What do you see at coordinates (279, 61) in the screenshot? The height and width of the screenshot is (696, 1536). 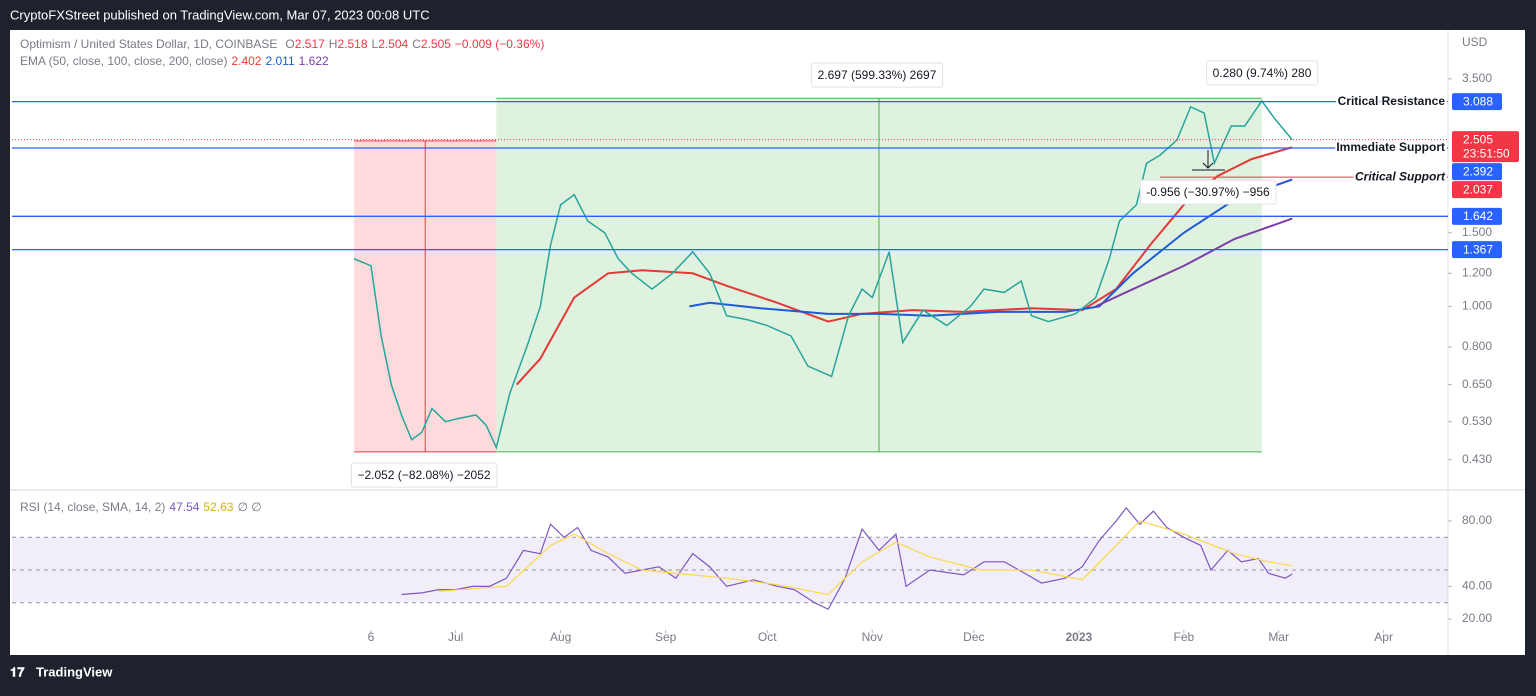 I see `ema-value: 2.011` at bounding box center [279, 61].